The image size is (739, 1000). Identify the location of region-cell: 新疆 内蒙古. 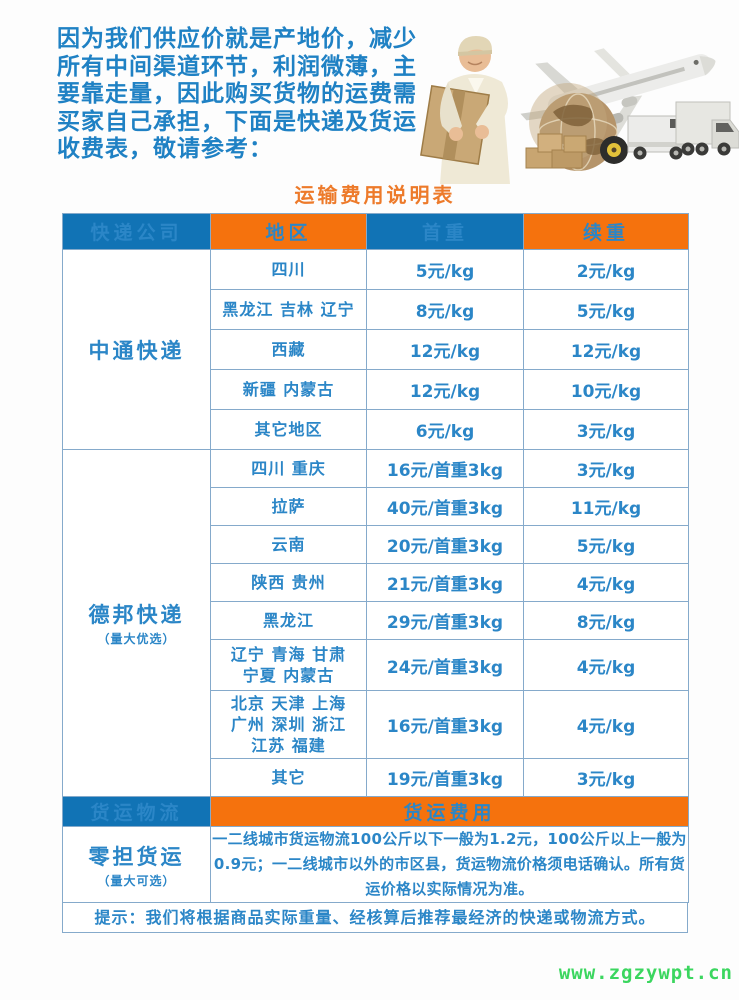
(288, 389).